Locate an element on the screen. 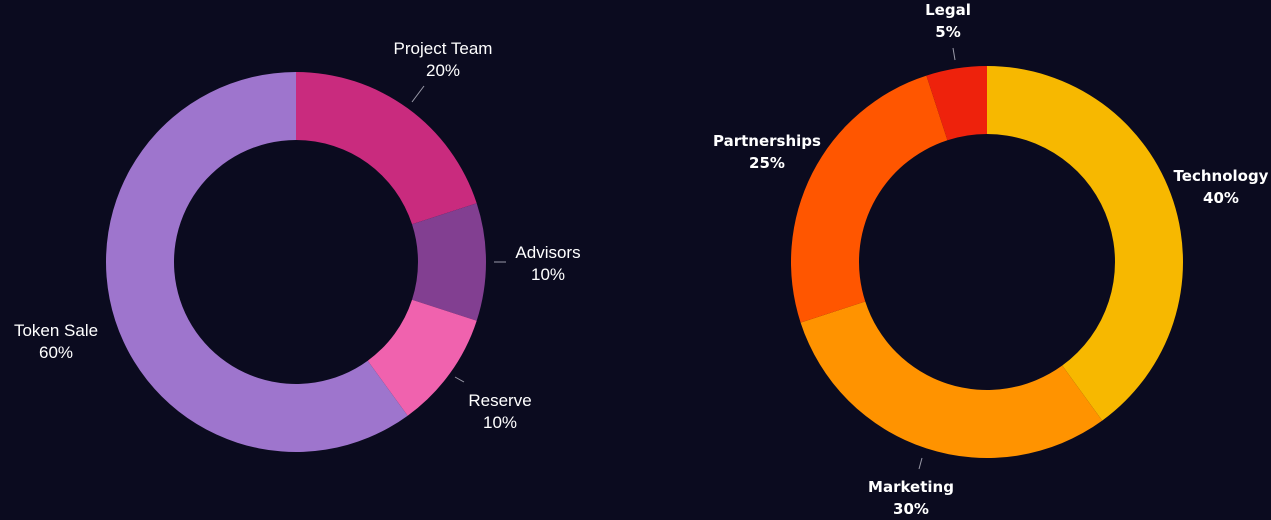 The image size is (1271, 520). value-label-technology: 40% is located at coordinates (1221, 198).